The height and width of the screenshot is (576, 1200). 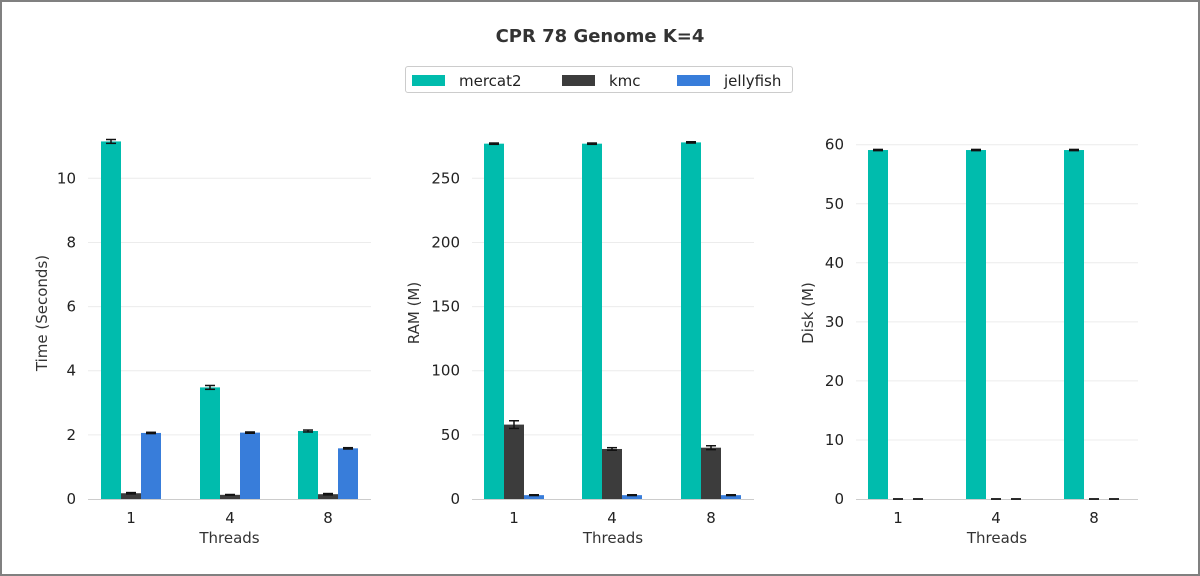 What do you see at coordinates (428, 80) in the screenshot?
I see `legend-swatch-mercat2` at bounding box center [428, 80].